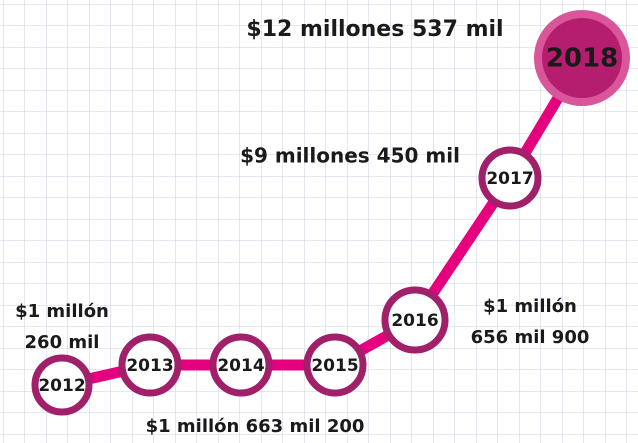 The width and height of the screenshot is (638, 443). I want to click on node-label: 2018, so click(582, 59).